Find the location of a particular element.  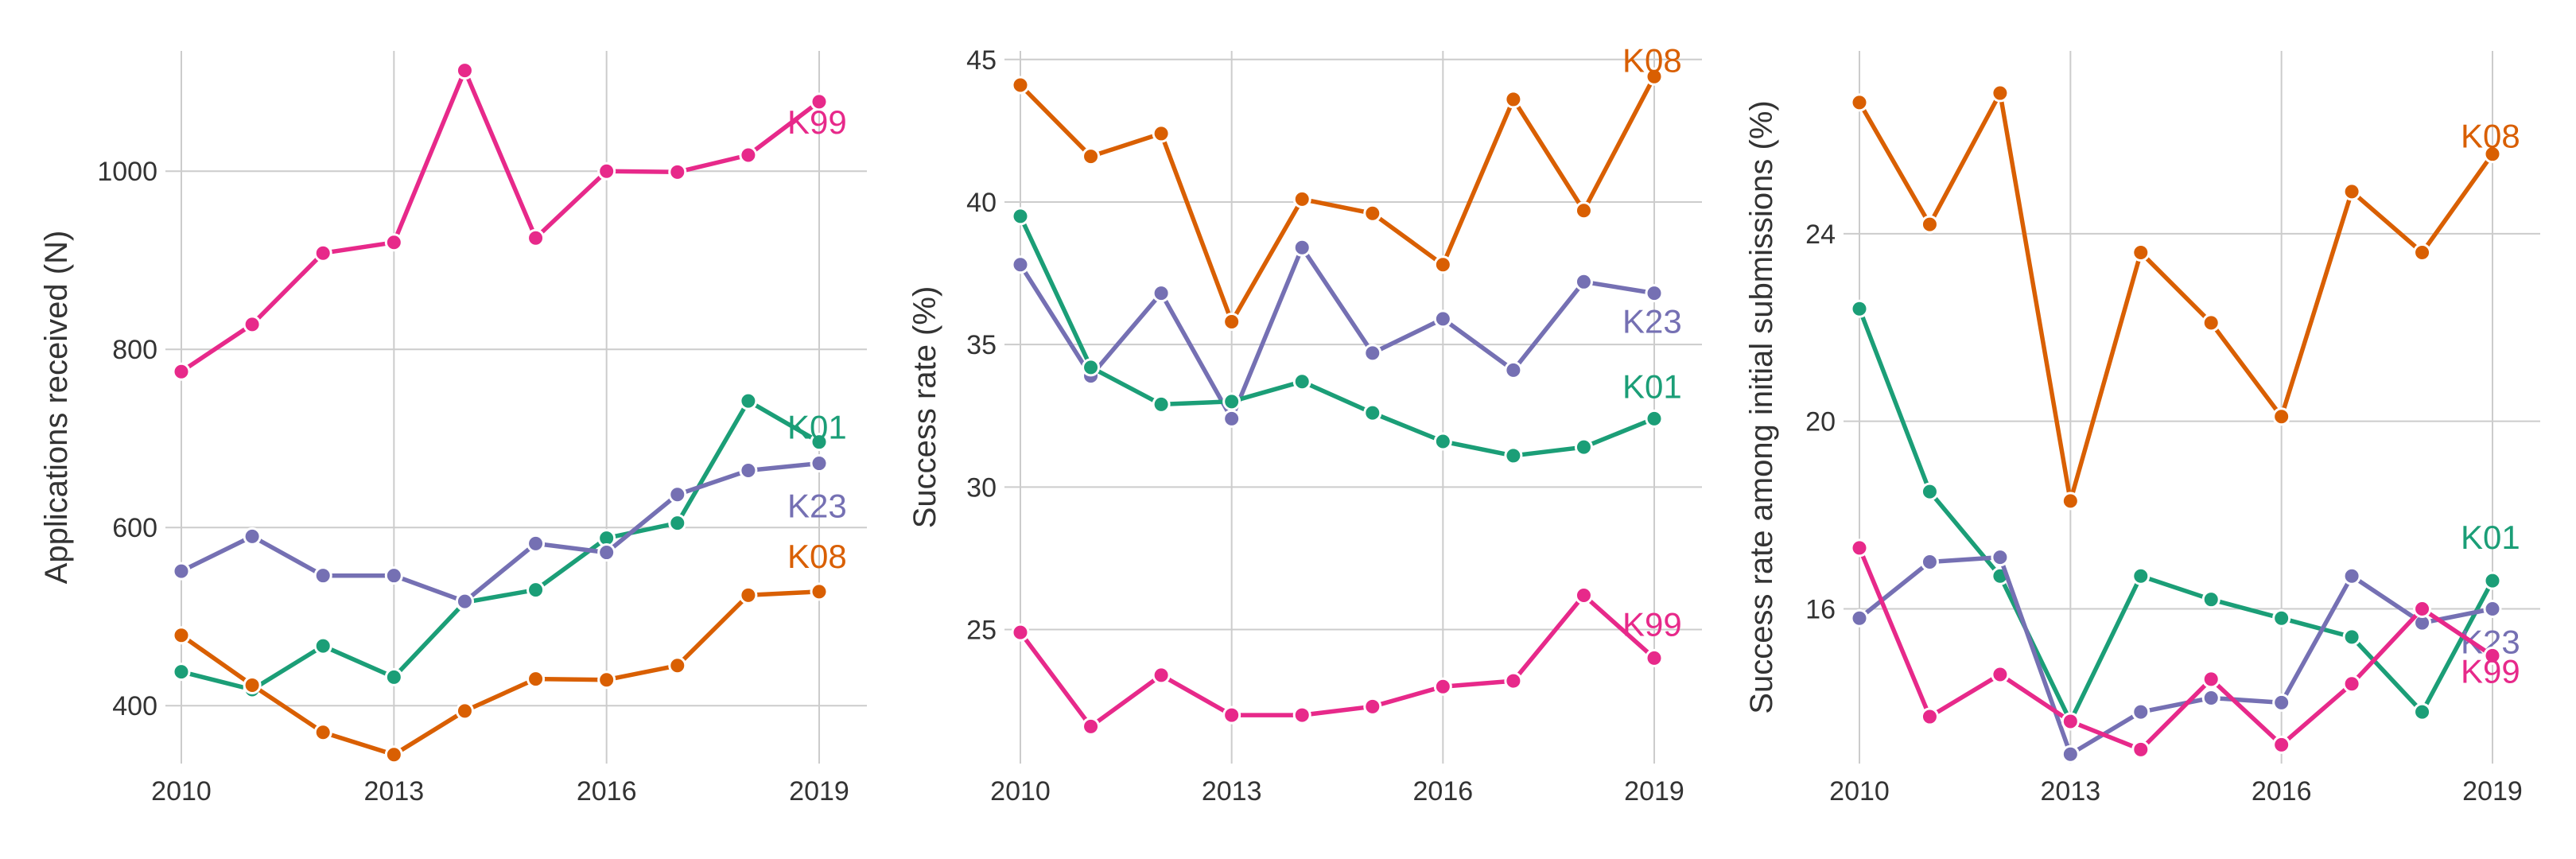

series-label-k23: K23 is located at coordinates (817, 506).